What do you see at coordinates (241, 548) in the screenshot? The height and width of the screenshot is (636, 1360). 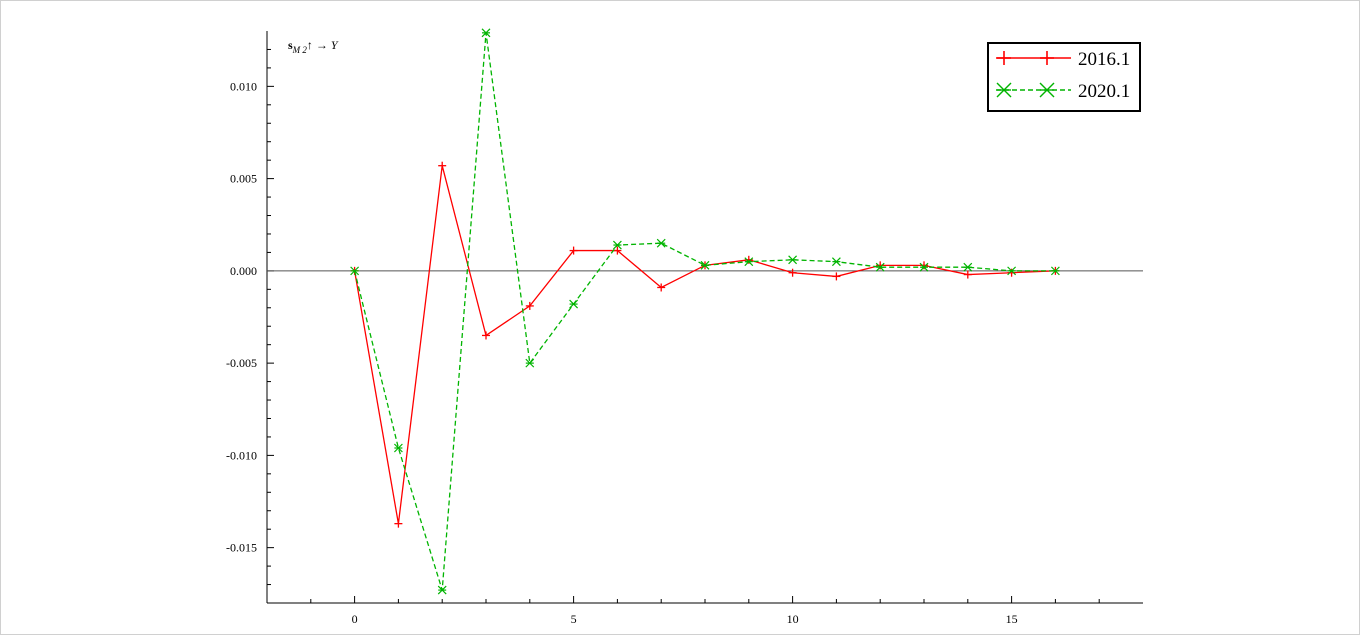 I see `y-tick-label: -0.015` at bounding box center [241, 548].